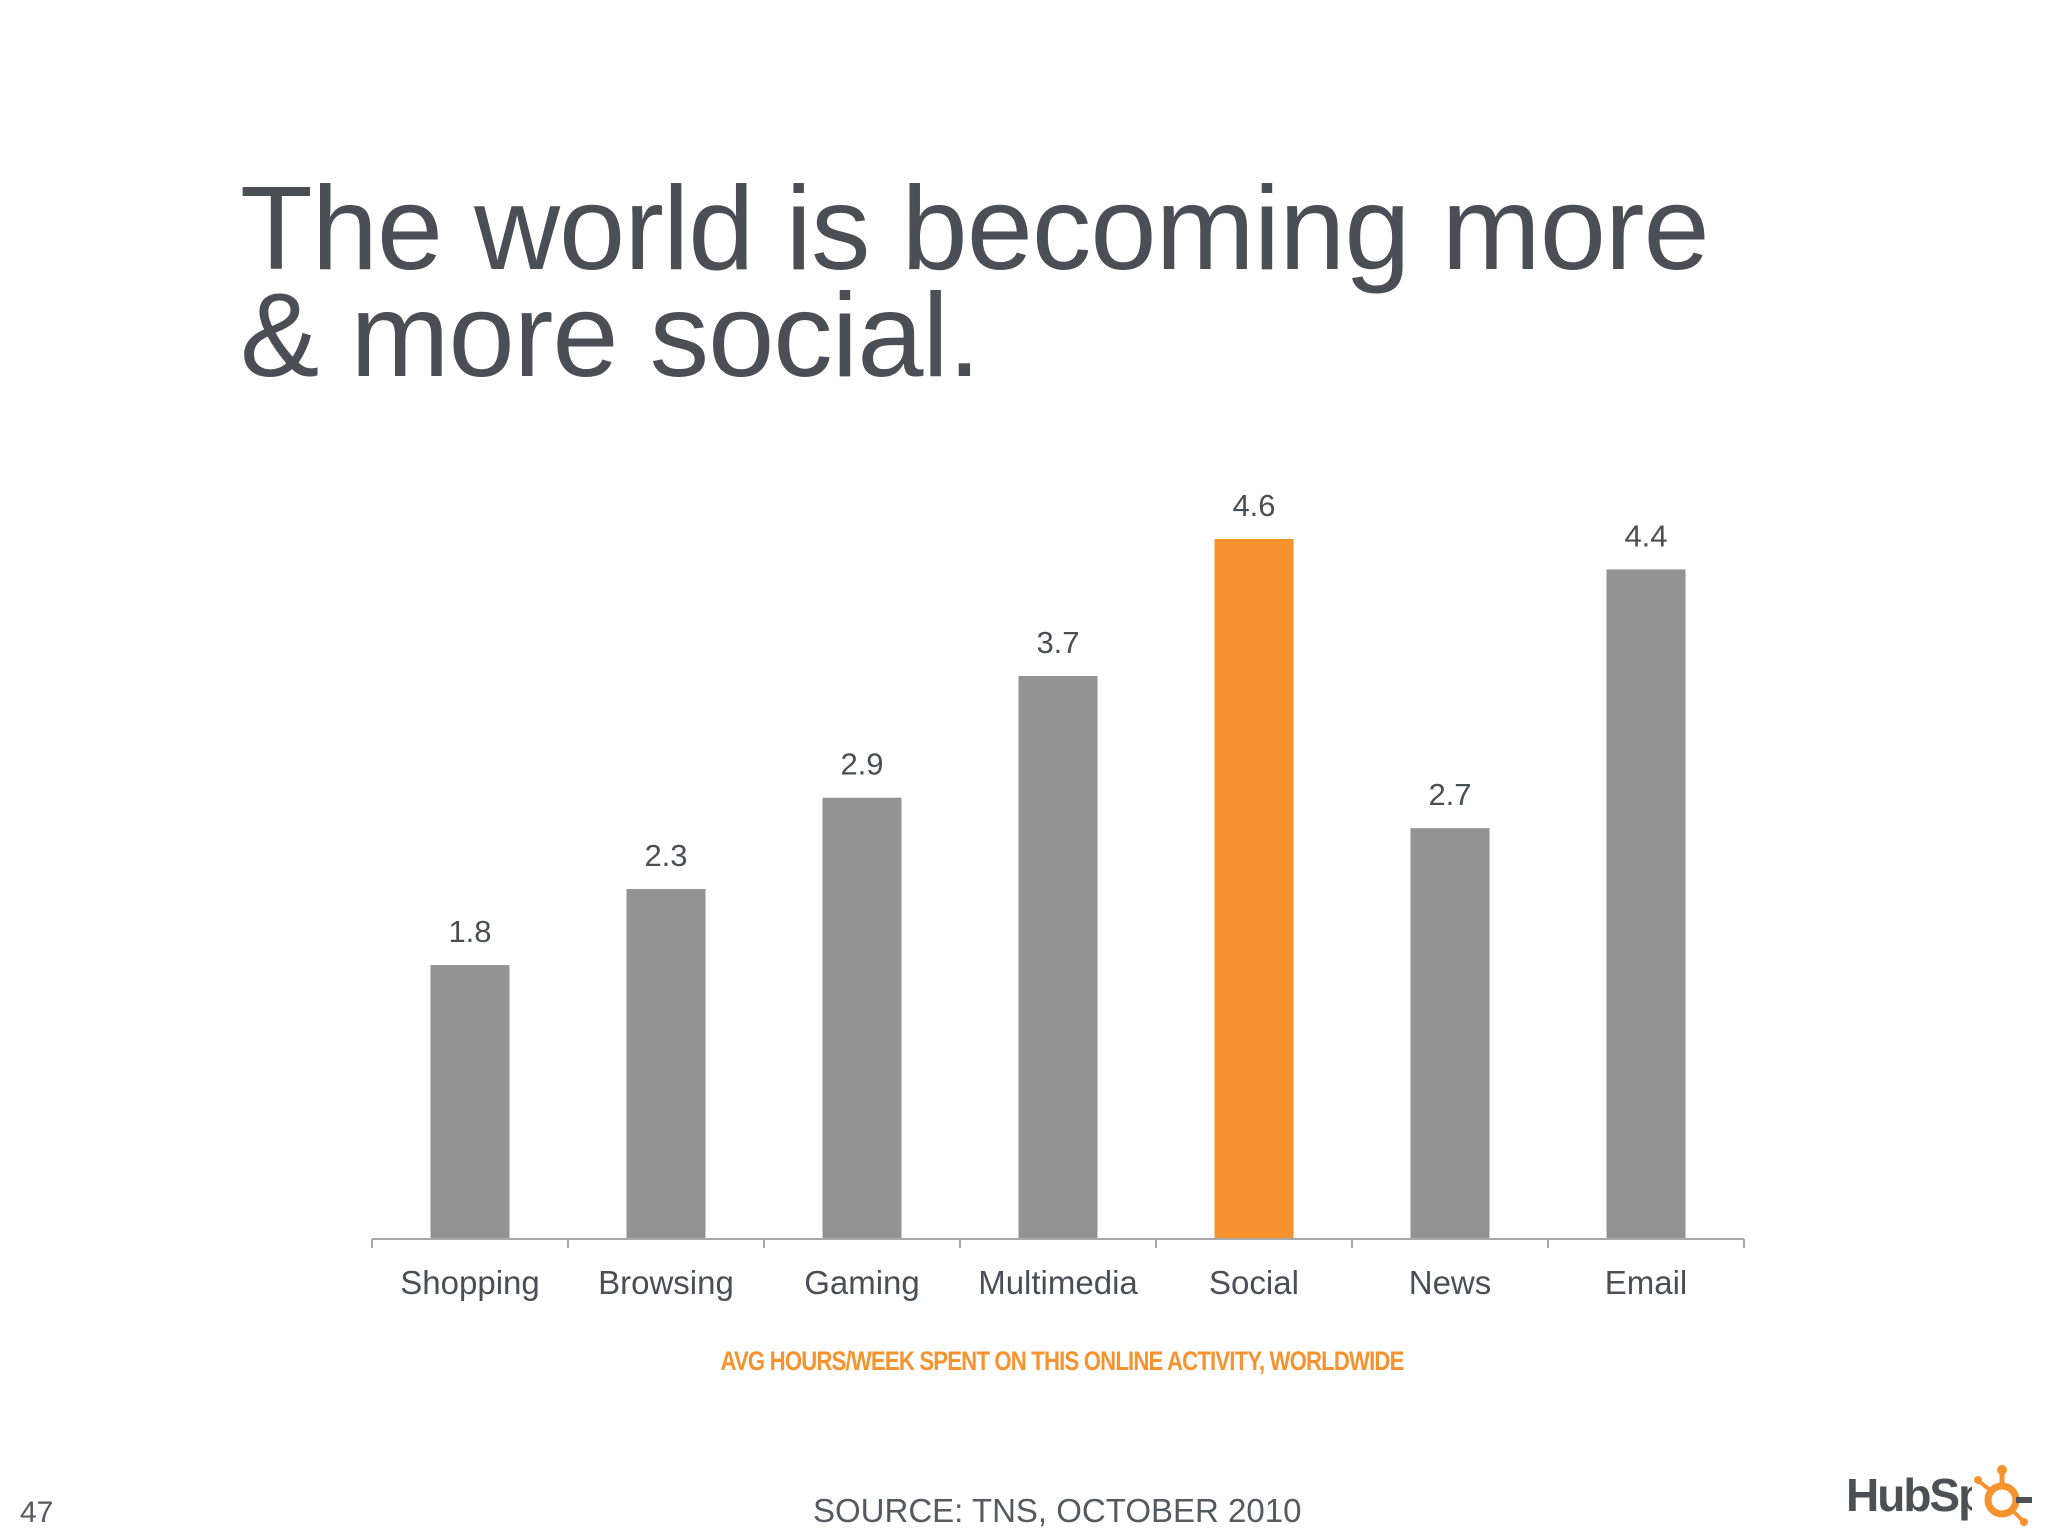  I want to click on data-label-email: 4.4, so click(1645, 535).